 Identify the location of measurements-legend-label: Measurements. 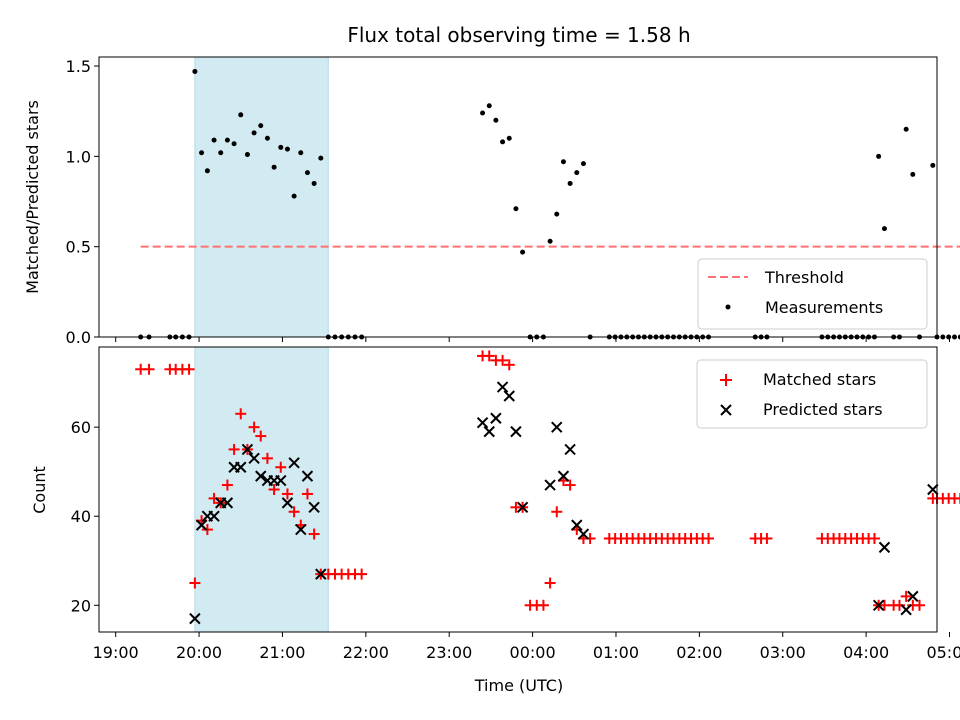
(824, 307).